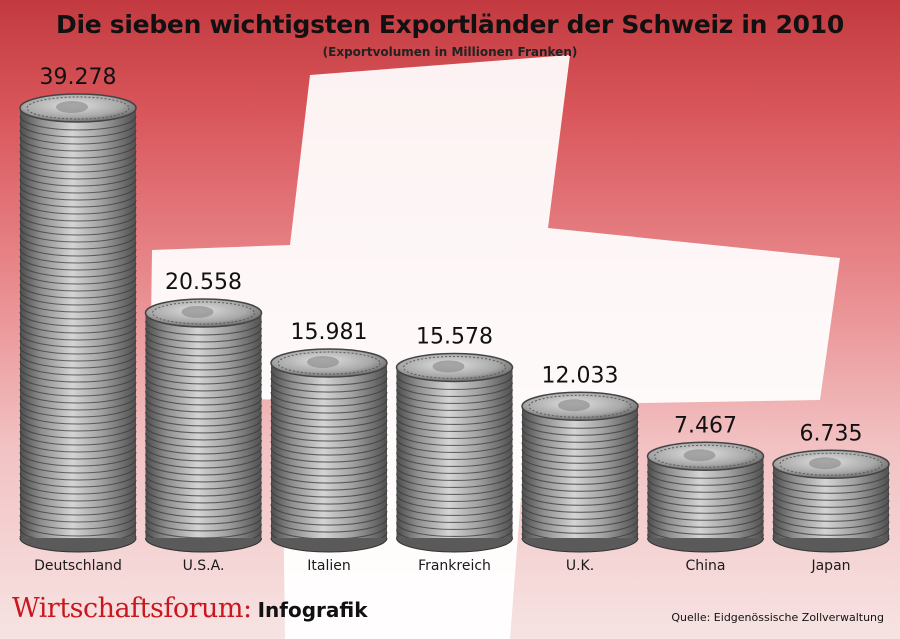 This screenshot has height=639, width=900. What do you see at coordinates (580, 566) in the screenshot?
I see `category-label: U.K.` at bounding box center [580, 566].